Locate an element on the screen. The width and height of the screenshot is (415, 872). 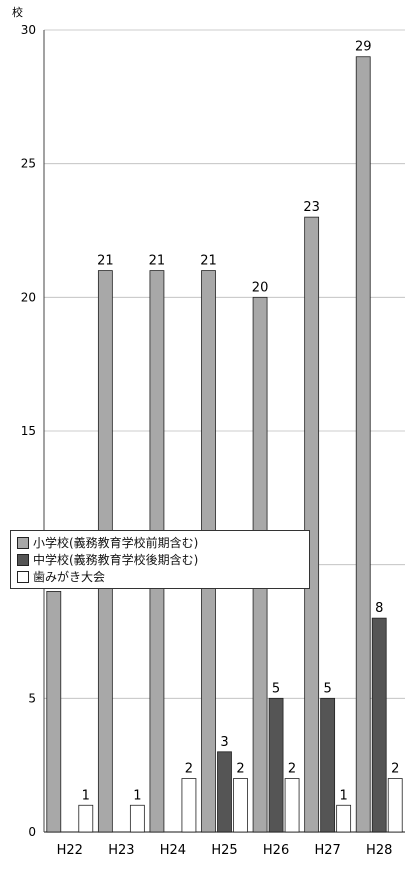
data-label-H24-series-0: 21 is located at coordinates (157, 261).